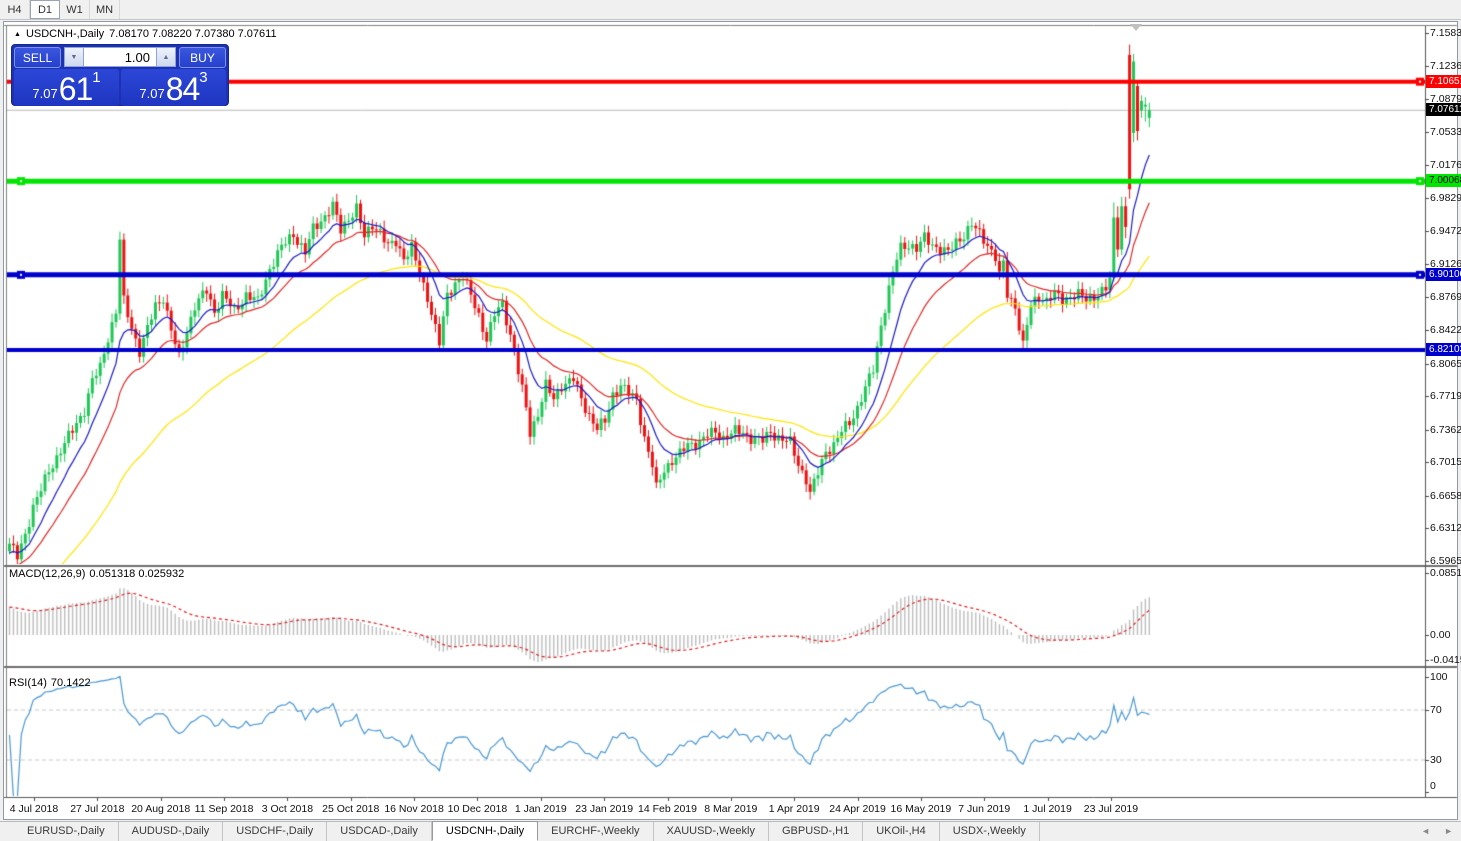 This screenshot has height=841, width=1461. Describe the element at coordinates (65, 34) in the screenshot. I see `symbol-period-label: USDCNH-,Daily` at that location.